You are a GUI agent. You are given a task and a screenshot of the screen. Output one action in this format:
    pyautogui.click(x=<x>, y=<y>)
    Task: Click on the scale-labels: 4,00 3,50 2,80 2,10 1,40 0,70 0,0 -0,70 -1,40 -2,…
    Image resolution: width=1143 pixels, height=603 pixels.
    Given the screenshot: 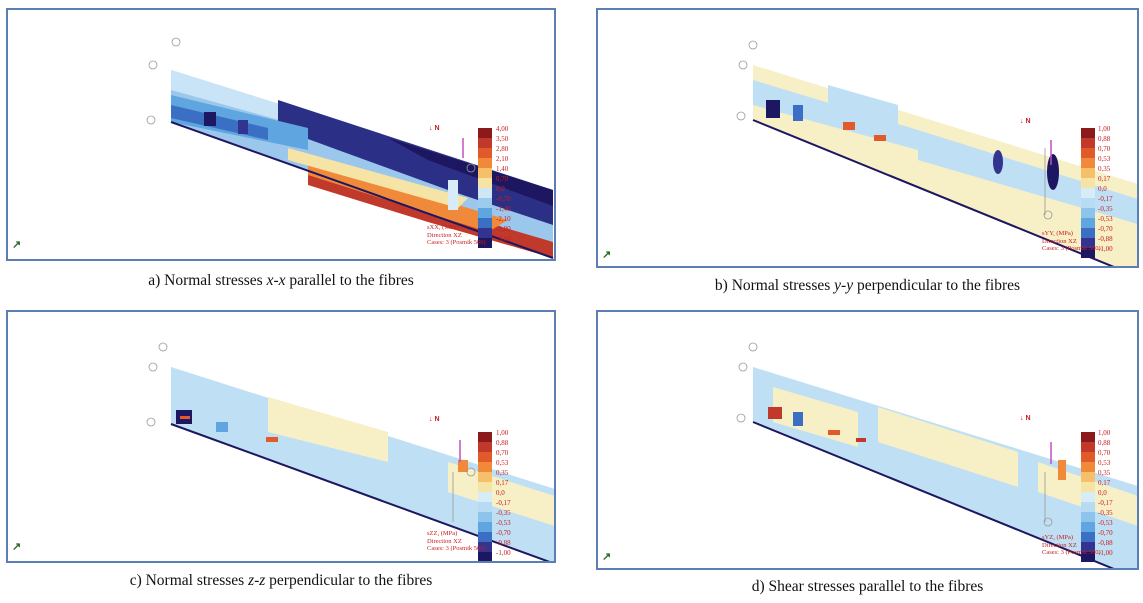 What is the action you would take?
    pyautogui.click(x=503, y=184)
    